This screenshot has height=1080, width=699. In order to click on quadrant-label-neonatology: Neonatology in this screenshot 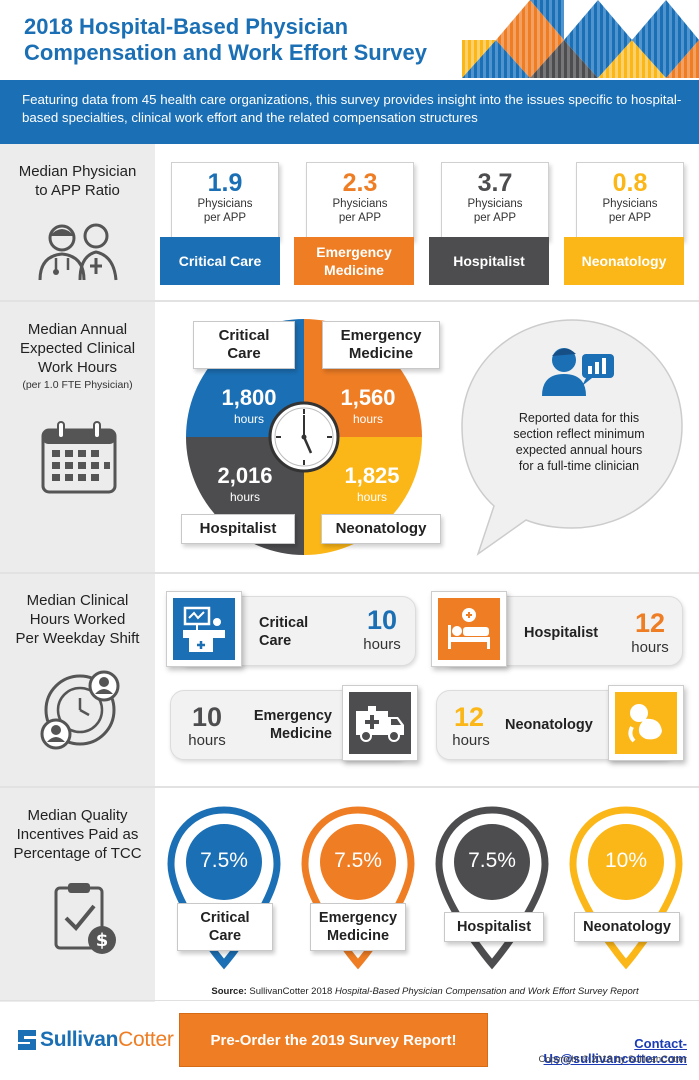, I will do `click(381, 529)`.